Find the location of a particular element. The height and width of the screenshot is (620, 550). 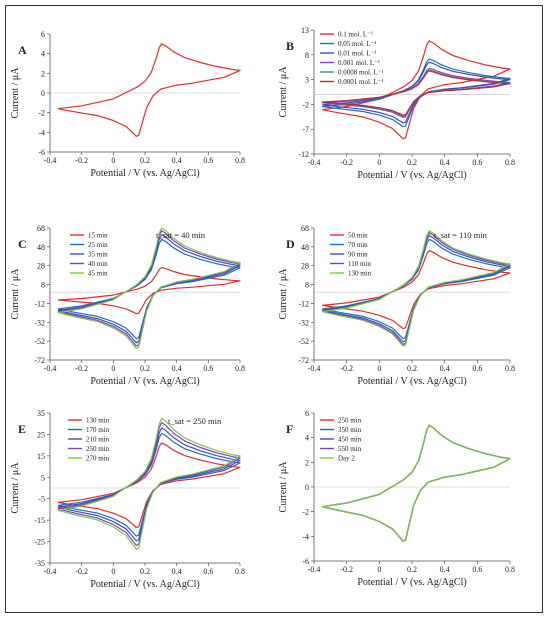

y-tick-label: -4 is located at coordinates (41, 132).